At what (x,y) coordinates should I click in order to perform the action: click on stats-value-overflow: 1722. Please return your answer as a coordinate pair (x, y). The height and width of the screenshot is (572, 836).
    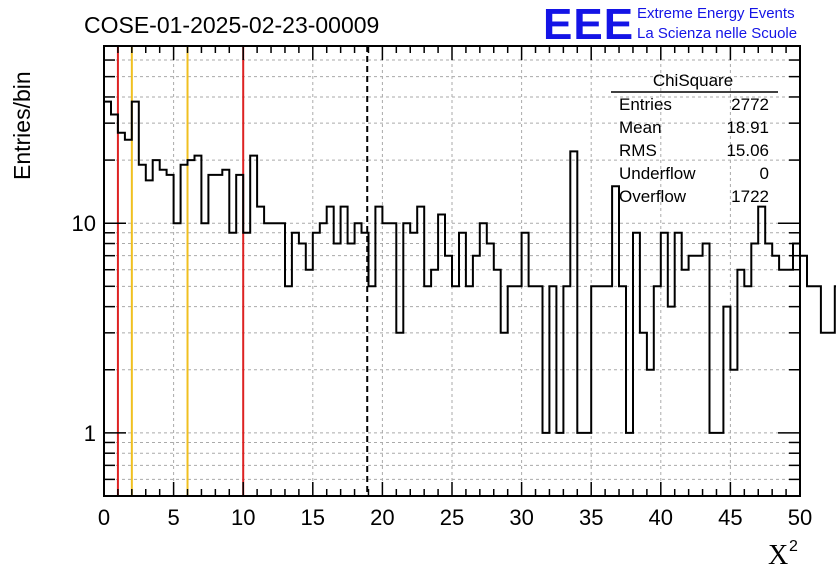
    Looking at the image, I should click on (750, 196).